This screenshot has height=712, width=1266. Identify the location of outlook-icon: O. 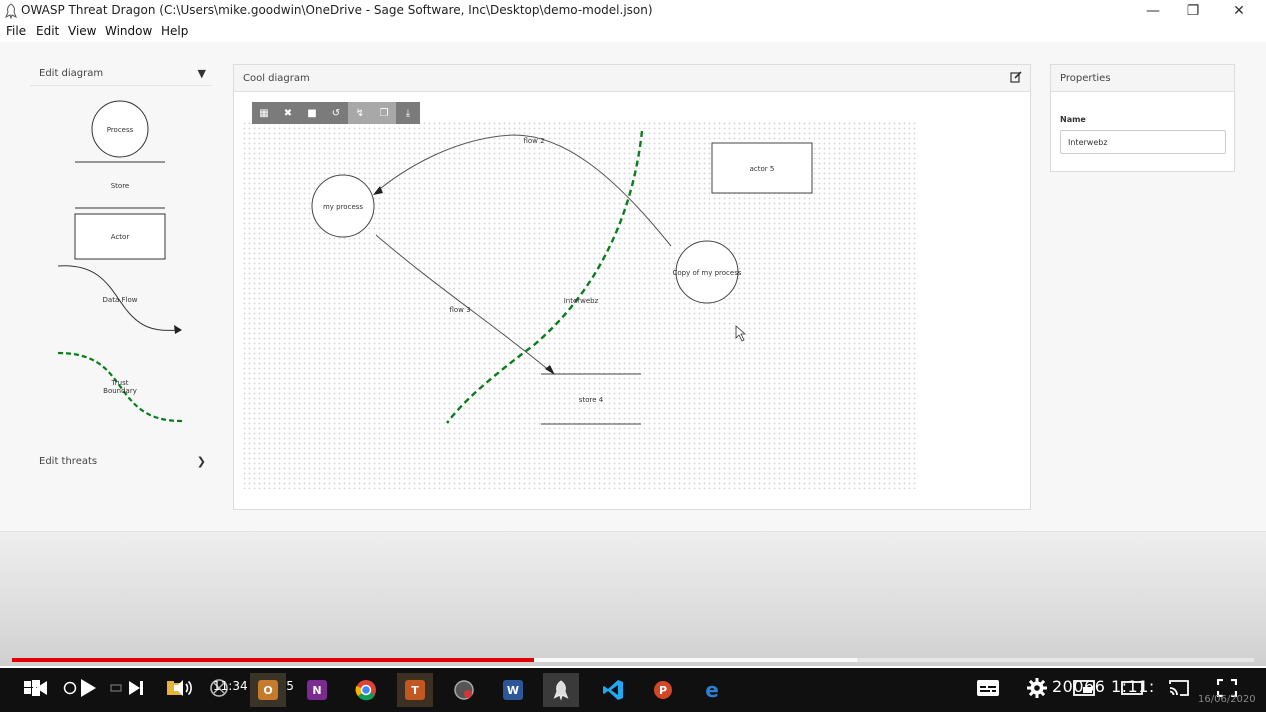
(268, 690).